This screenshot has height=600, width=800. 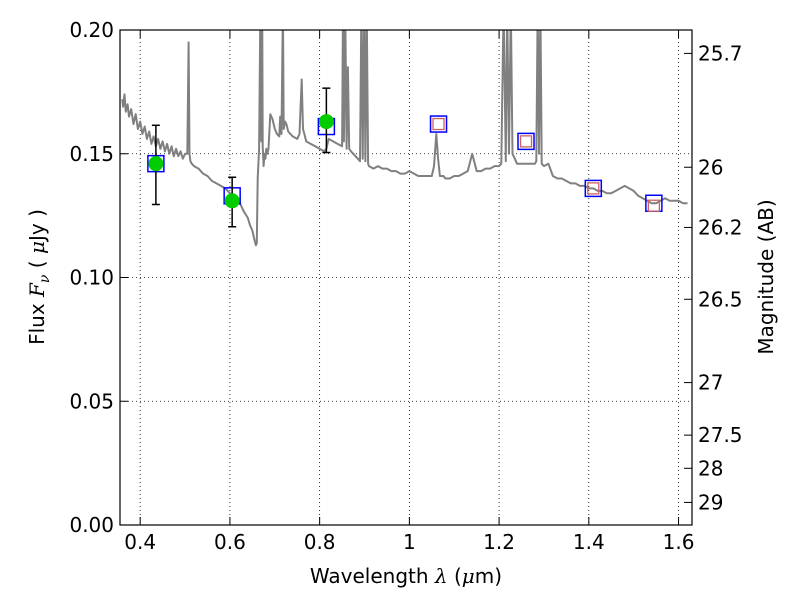 I want to click on y-axis-unit-close: Jy ), so click(x=37, y=226).